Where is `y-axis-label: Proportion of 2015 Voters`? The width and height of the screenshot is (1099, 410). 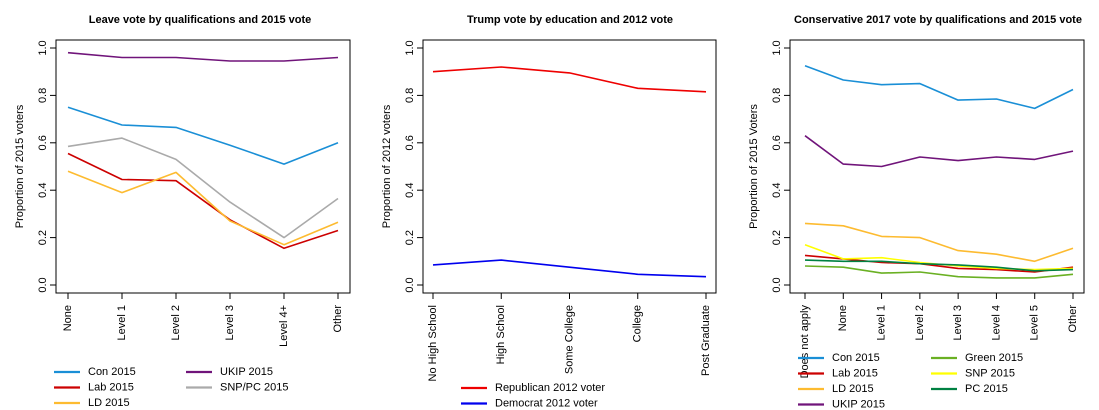
y-axis-label: Proportion of 2015 Voters is located at coordinates (754, 166).